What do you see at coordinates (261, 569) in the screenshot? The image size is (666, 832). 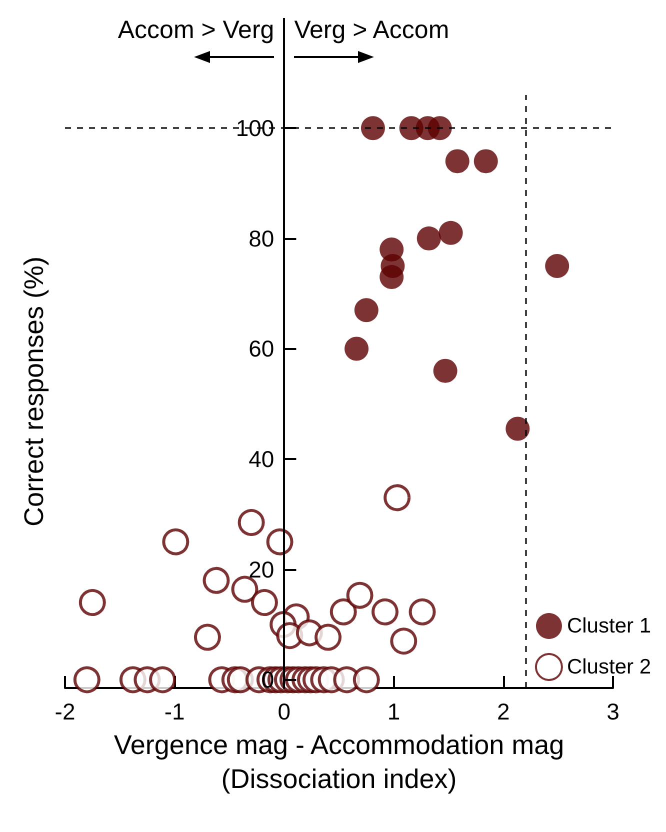 I see `y-tick-label: 20` at bounding box center [261, 569].